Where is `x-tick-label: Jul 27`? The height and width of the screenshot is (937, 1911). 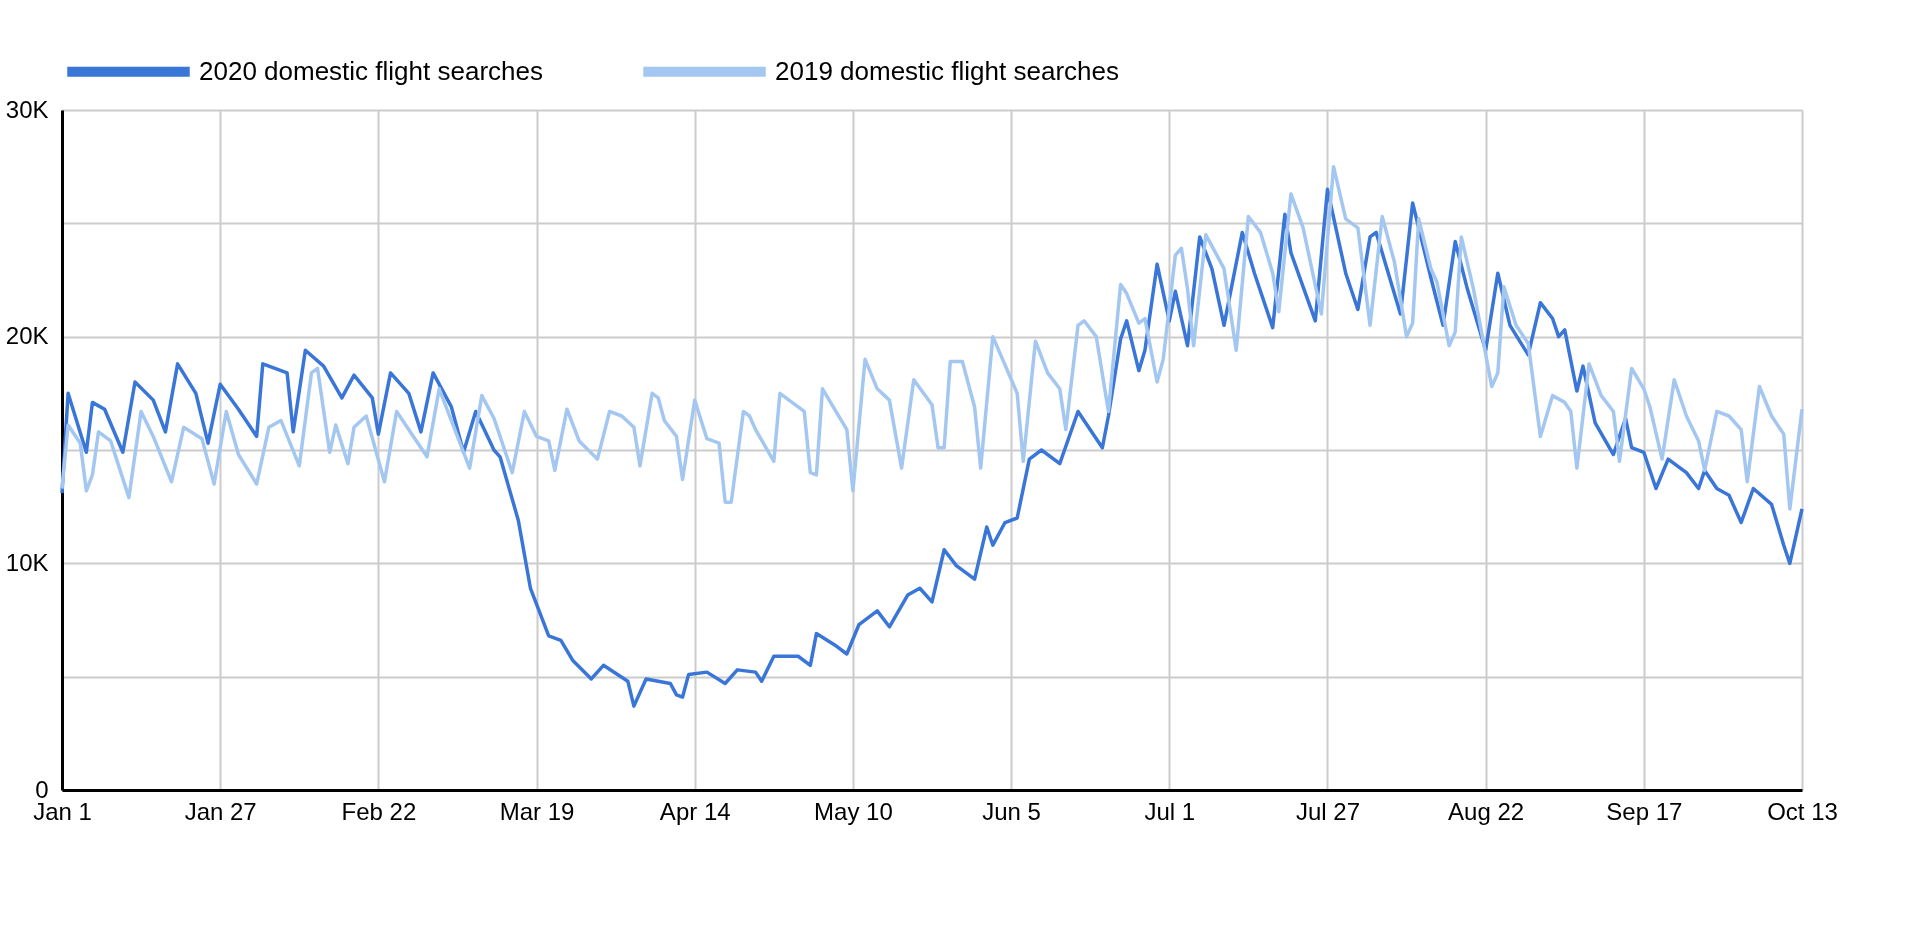 x-tick-label: Jul 27 is located at coordinates (1327, 811).